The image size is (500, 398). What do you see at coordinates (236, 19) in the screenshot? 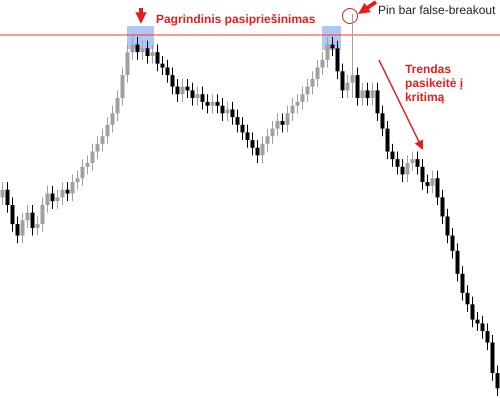
I see `annotation: Pagrindinis pasipriešinimas` at bounding box center [236, 19].